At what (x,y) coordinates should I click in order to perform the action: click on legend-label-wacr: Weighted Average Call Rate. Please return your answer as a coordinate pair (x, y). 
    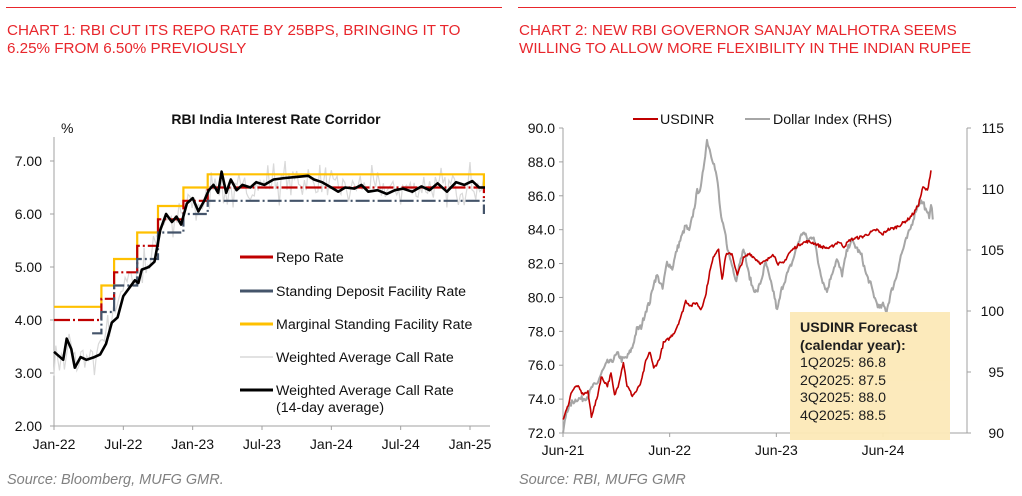
    Looking at the image, I should click on (365, 358).